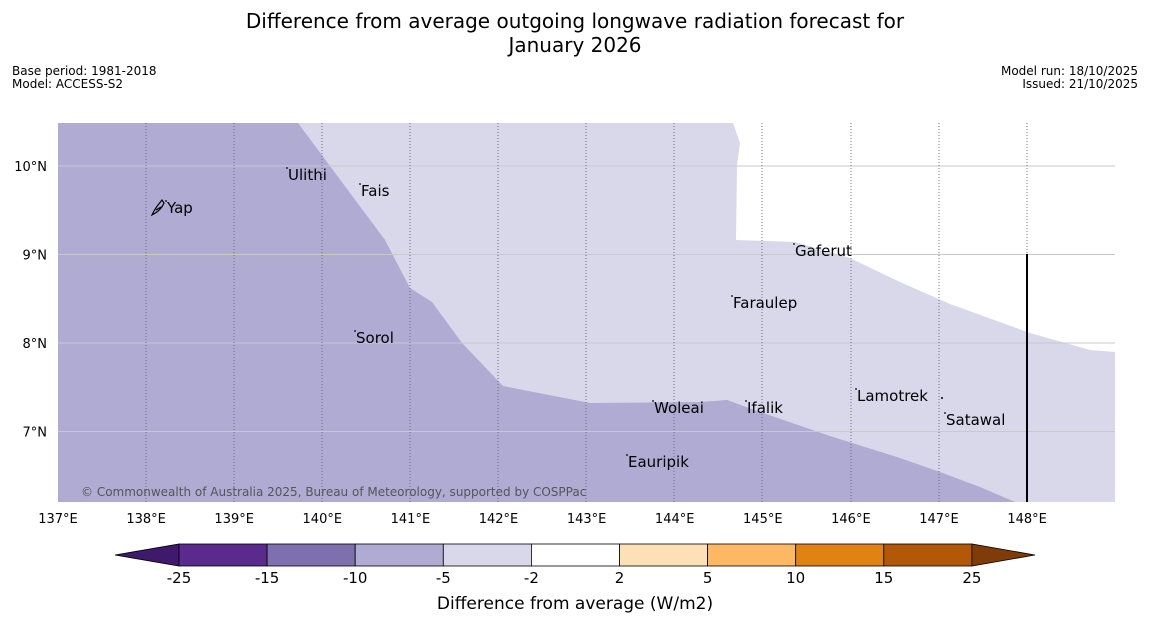 The width and height of the screenshot is (1150, 644). I want to click on colorbar-extend-low, so click(147, 555).